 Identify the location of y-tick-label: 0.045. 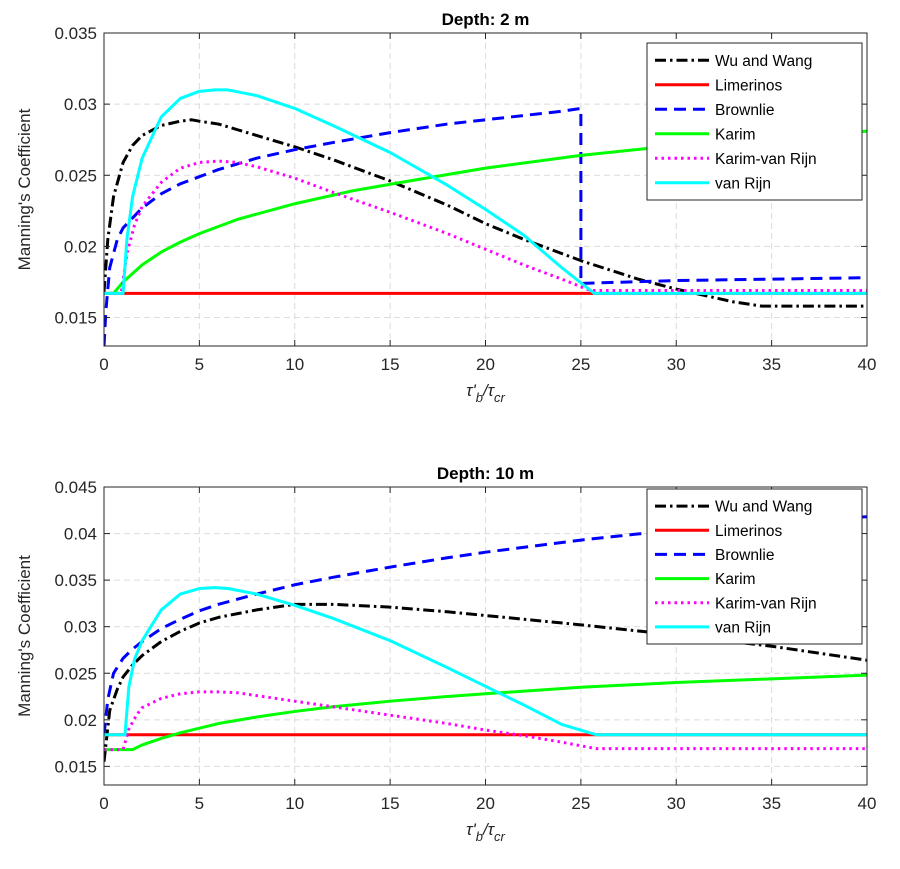
(75, 487).